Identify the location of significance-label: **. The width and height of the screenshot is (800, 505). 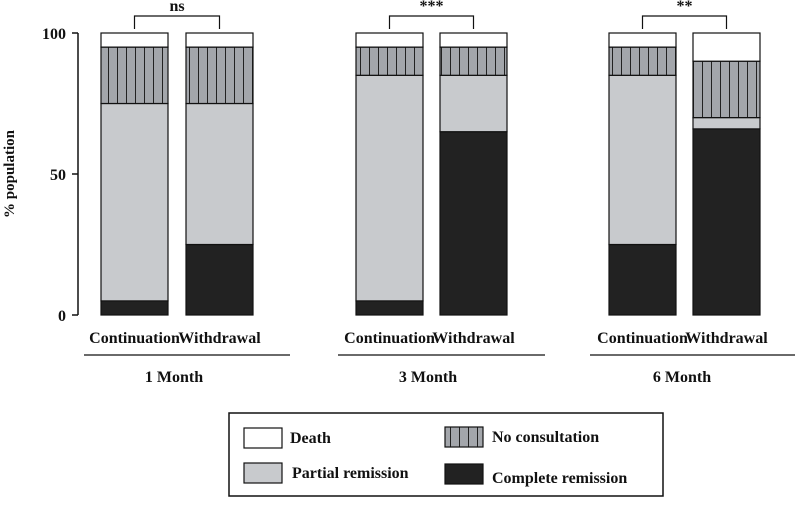
(685, 7).